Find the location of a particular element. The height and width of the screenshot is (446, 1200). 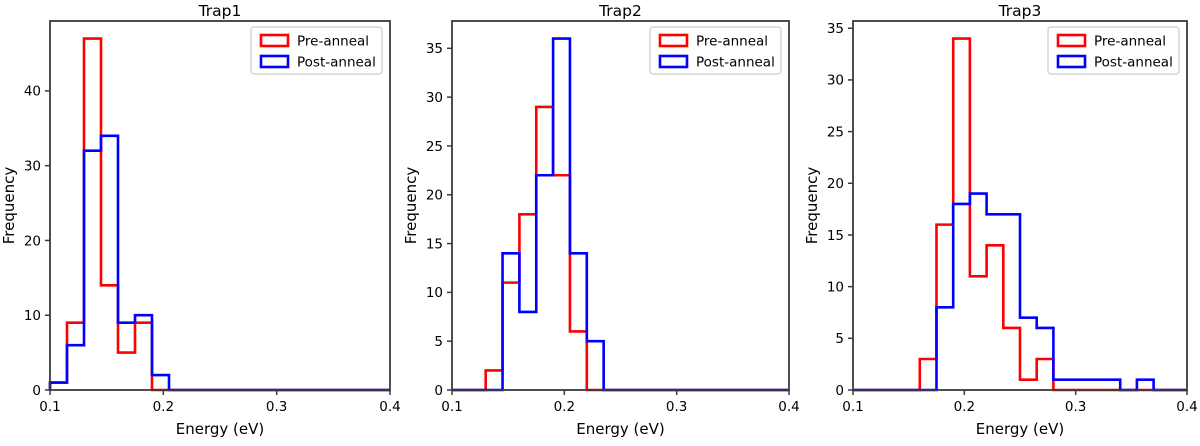

panel-title-Trap2: Trap2 is located at coordinates (620, 11).